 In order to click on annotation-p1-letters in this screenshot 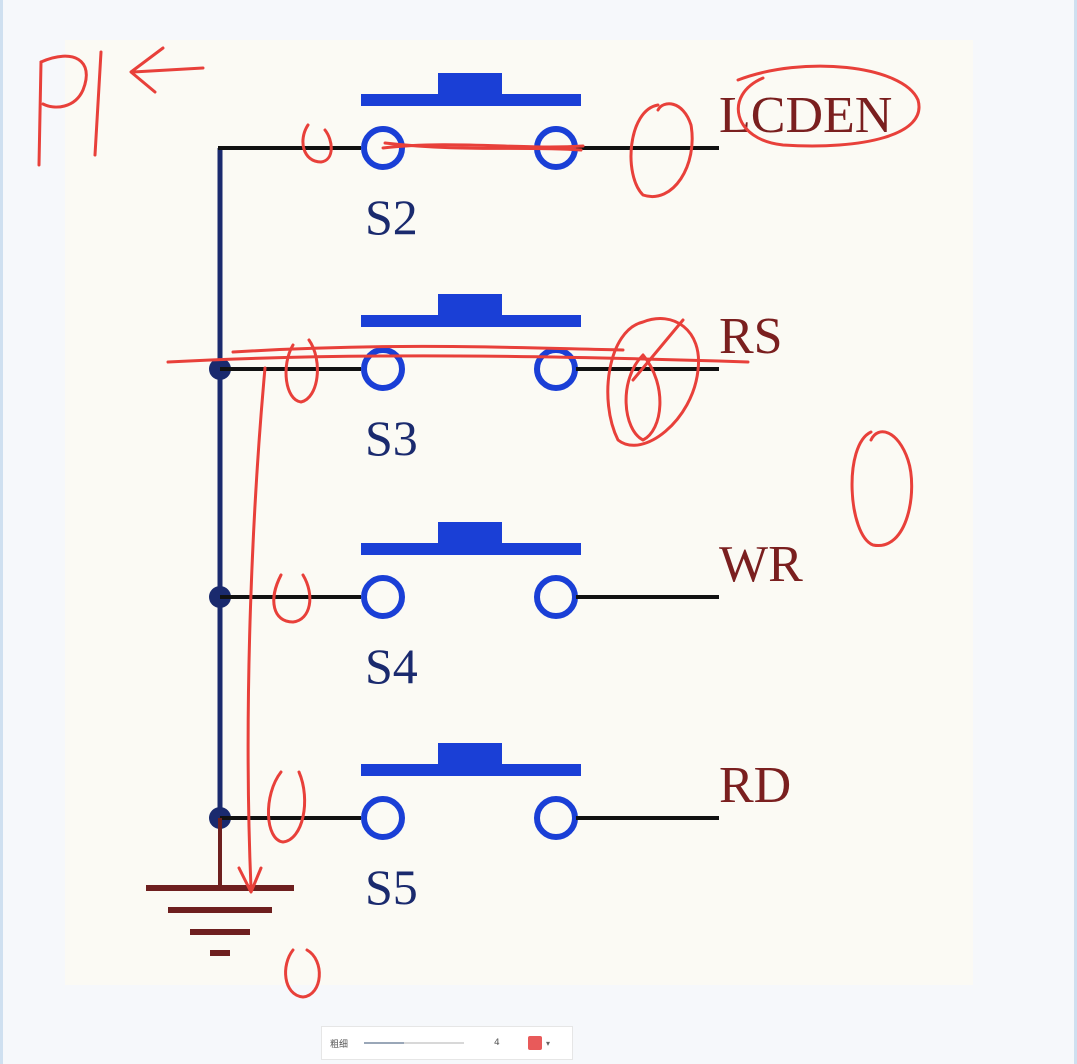, I will do `click(70, 108)`.